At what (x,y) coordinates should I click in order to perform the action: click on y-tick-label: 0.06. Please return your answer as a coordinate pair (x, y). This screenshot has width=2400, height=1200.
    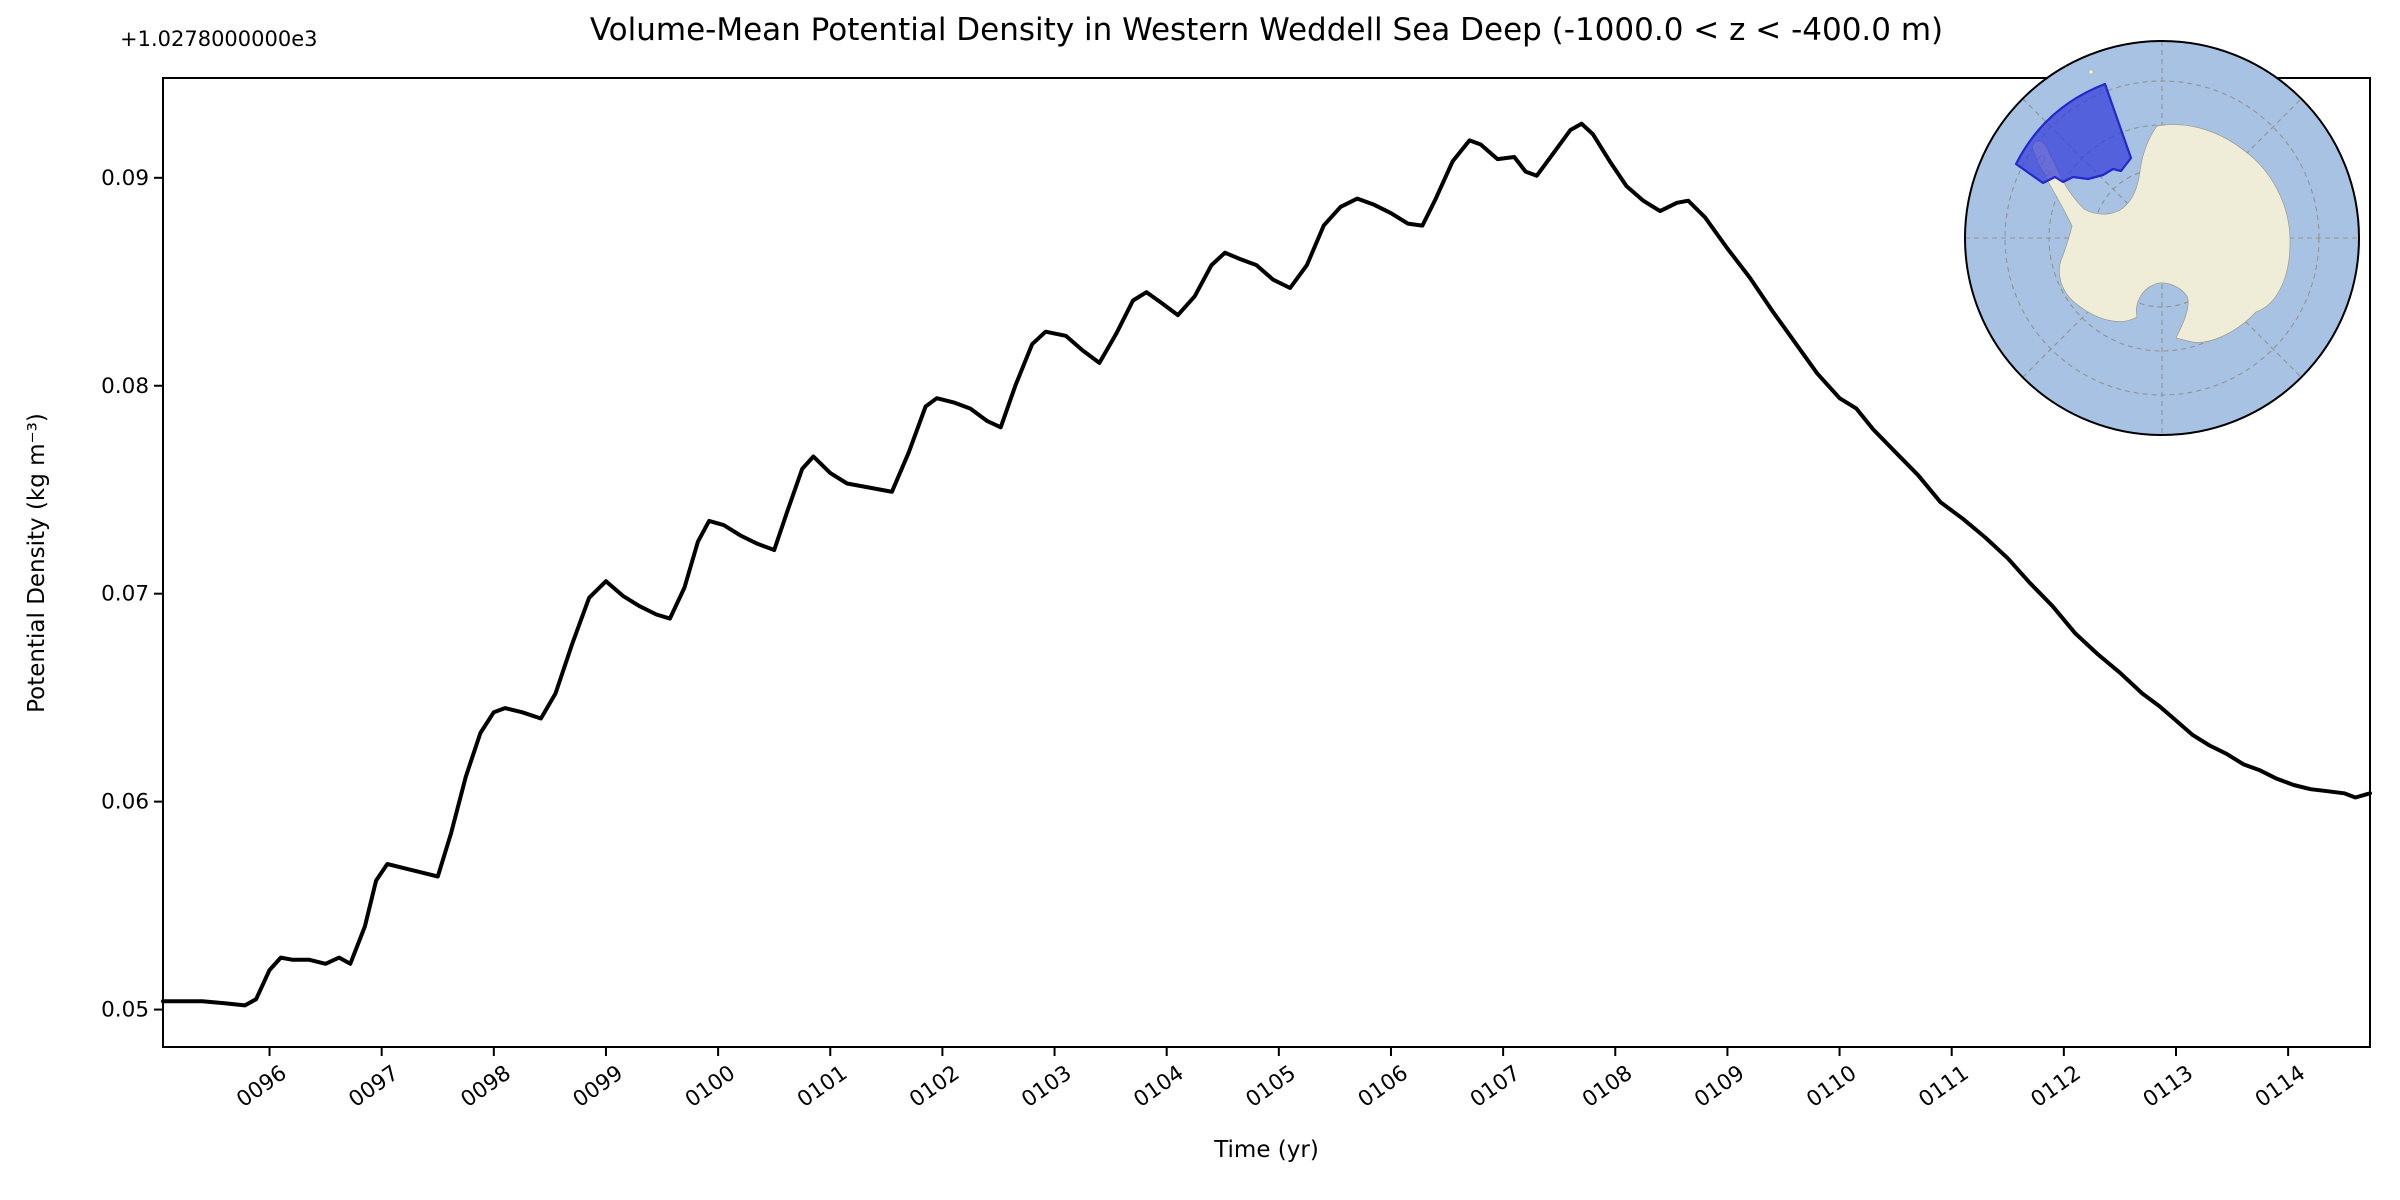
    Looking at the image, I should click on (125, 802).